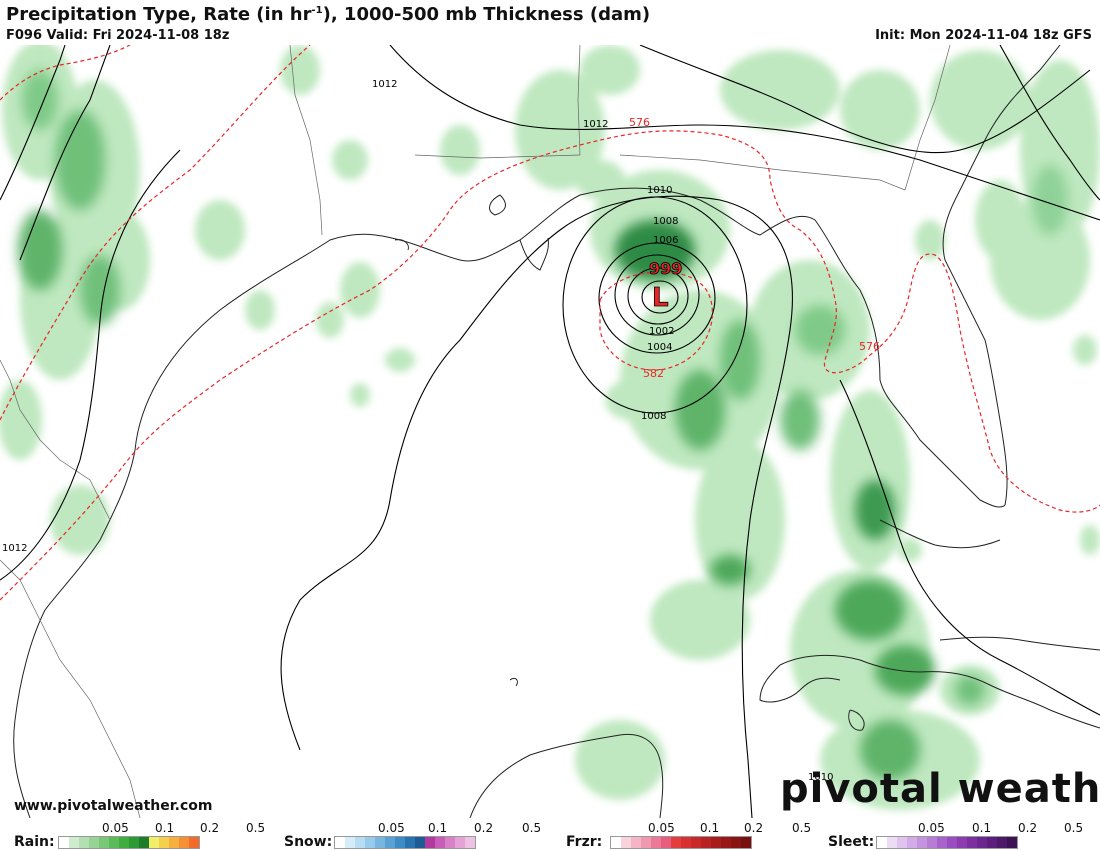  I want to click on low-symbol: L, so click(660, 298).